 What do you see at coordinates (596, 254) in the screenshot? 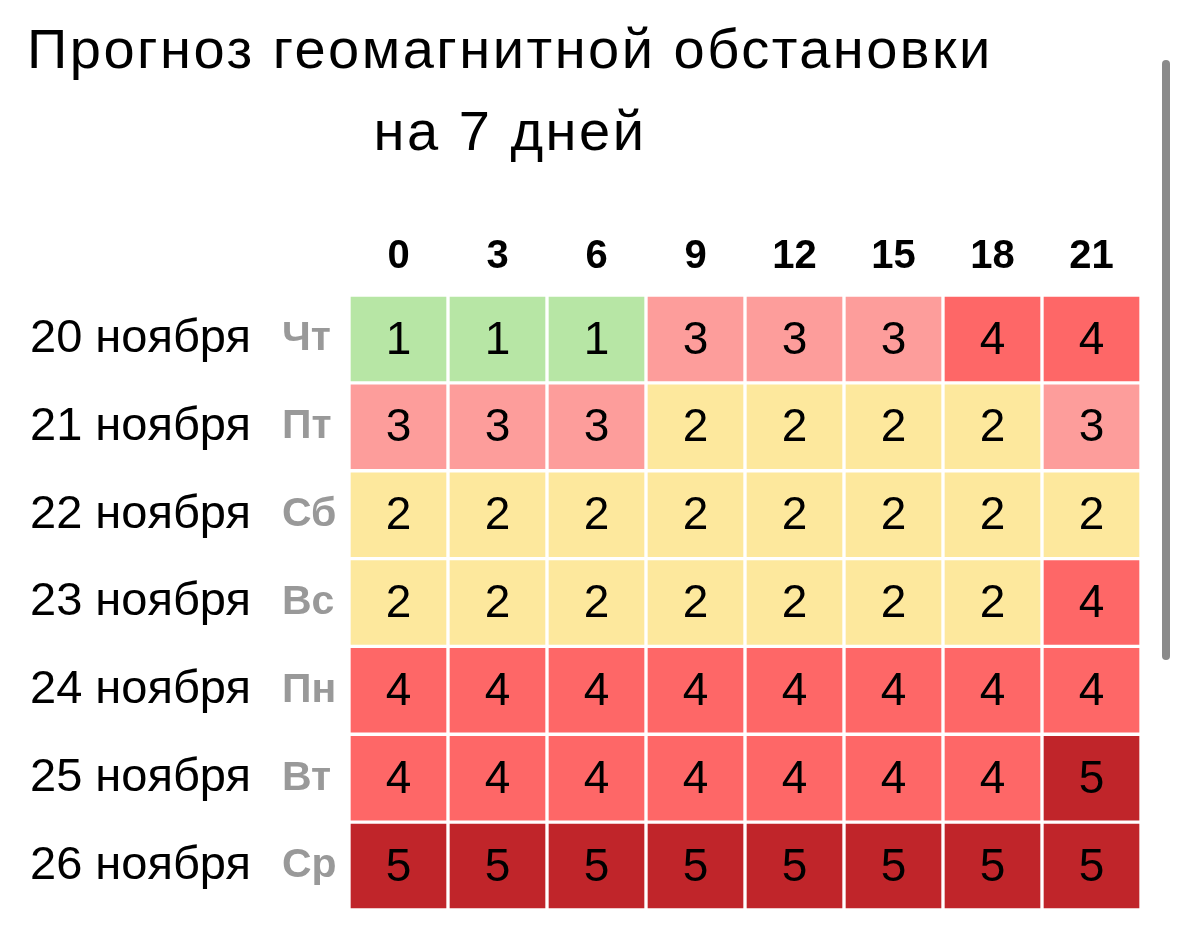
I see `x-tick-label: 6` at bounding box center [596, 254].